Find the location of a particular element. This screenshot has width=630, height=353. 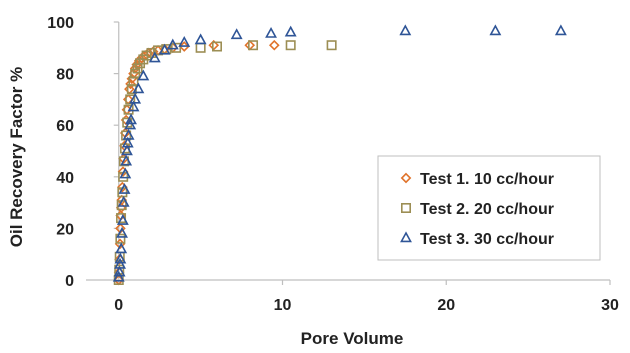

x-tick-label: 0 is located at coordinates (118, 305).